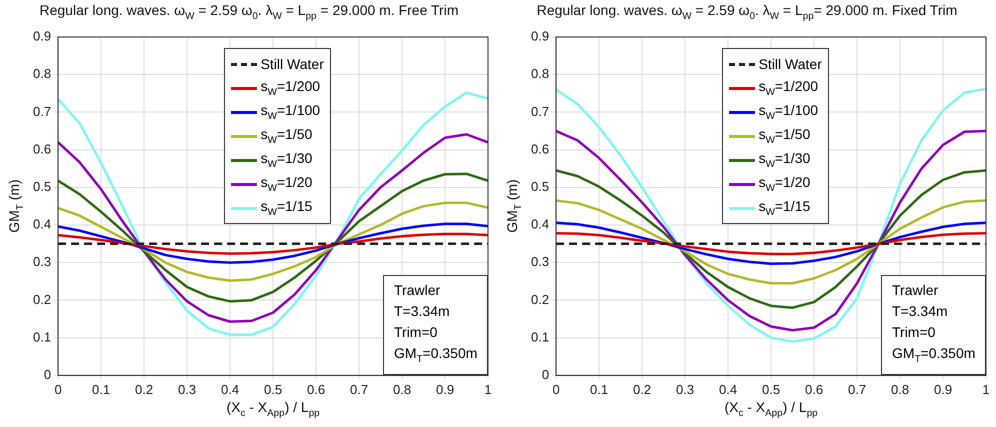 Image resolution: width=996 pixels, height=427 pixels. Describe the element at coordinates (747, 12) in the screenshot. I see `chart-title: Regular long. waves. ω$_{W}$ = 2.59 ω$_{0}$. λ$_{W}$ = L$_{pp}$= 29.000 m. Fixed Trim` at that location.